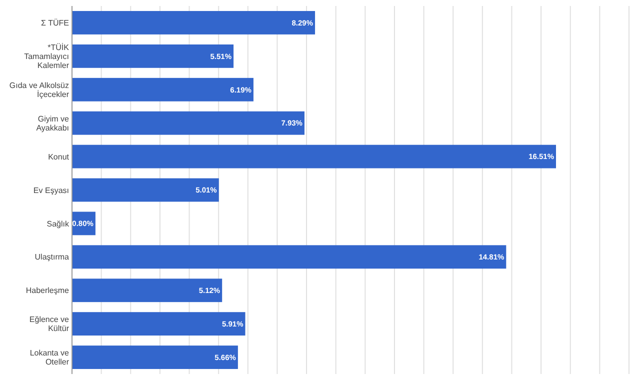 The width and height of the screenshot is (641, 380). What do you see at coordinates (49, 324) in the screenshot?
I see `y-tick-label: Eğlence ve Kültür` at bounding box center [49, 324].